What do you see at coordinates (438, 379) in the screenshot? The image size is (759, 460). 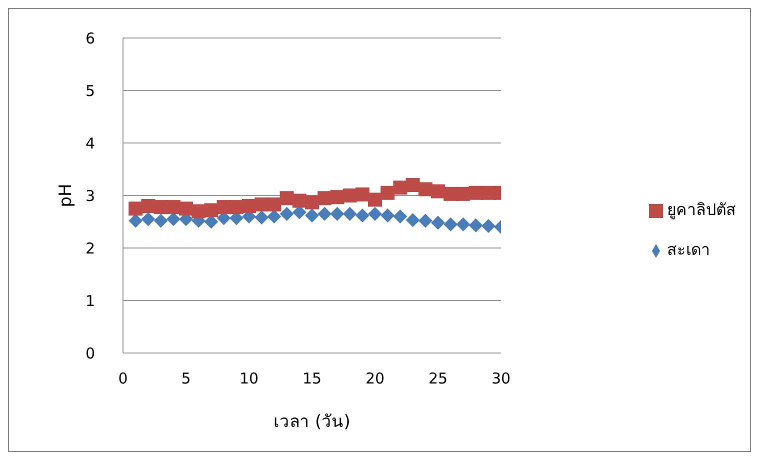 I see `x-tick-label: 25` at bounding box center [438, 379].